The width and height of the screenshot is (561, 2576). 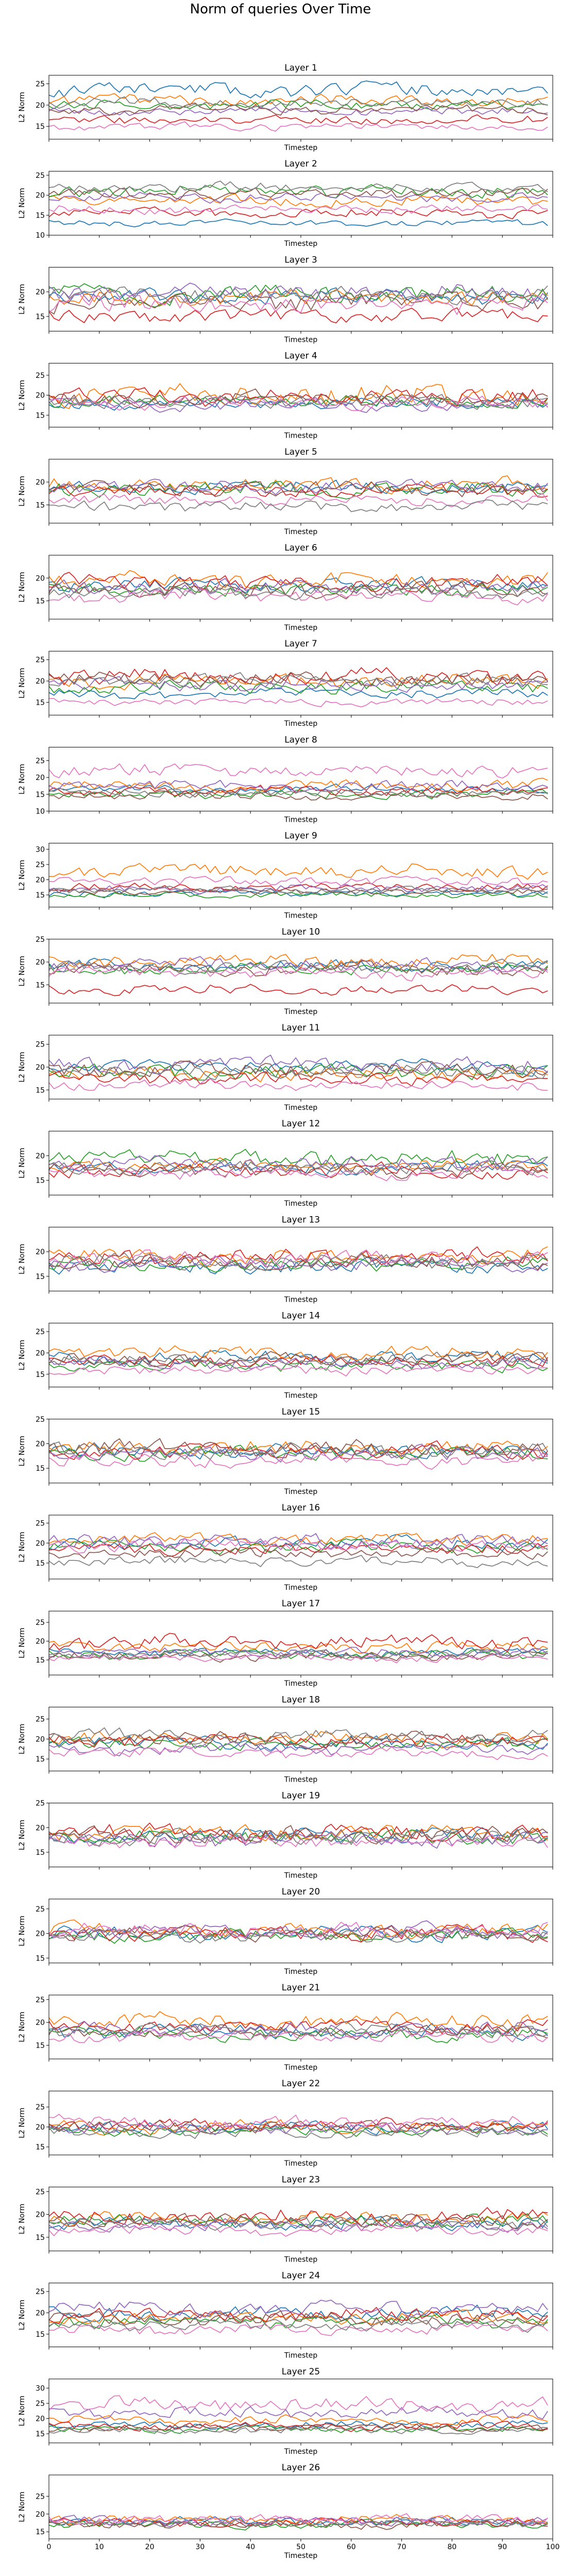 I want to click on subplot-layer-9: Layer 9 15 20 25 30 Timestep L2 Norm, so click(x=285, y=876).